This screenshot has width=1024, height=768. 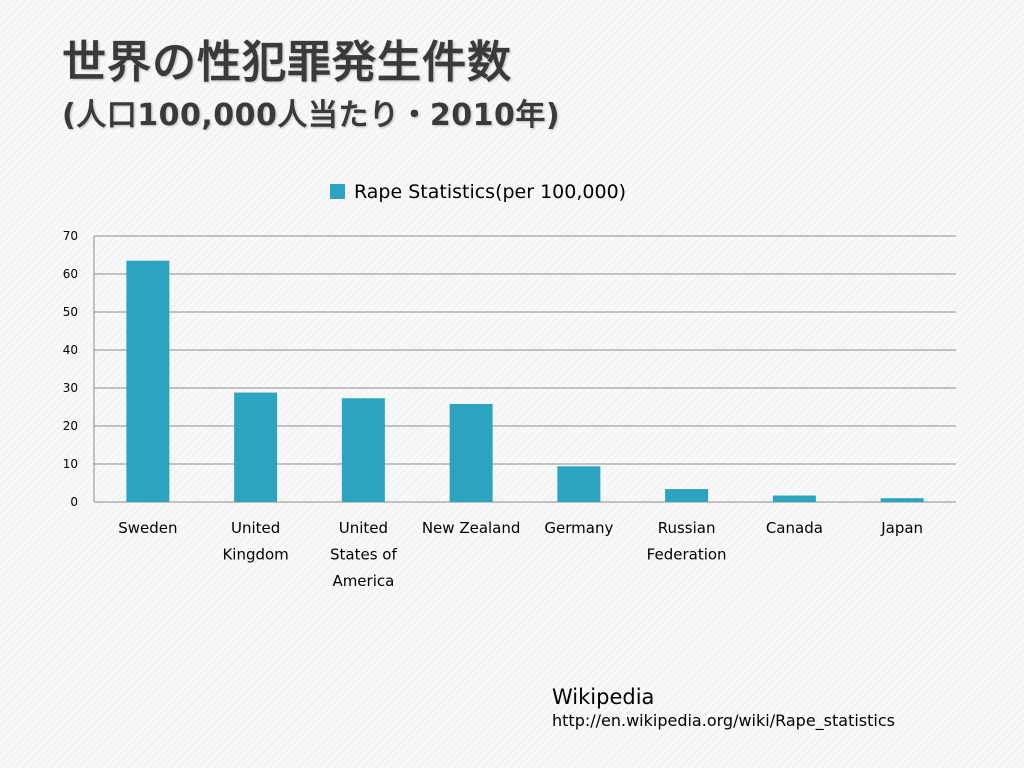 What do you see at coordinates (70, 388) in the screenshot?
I see `y-tick-label: 30` at bounding box center [70, 388].